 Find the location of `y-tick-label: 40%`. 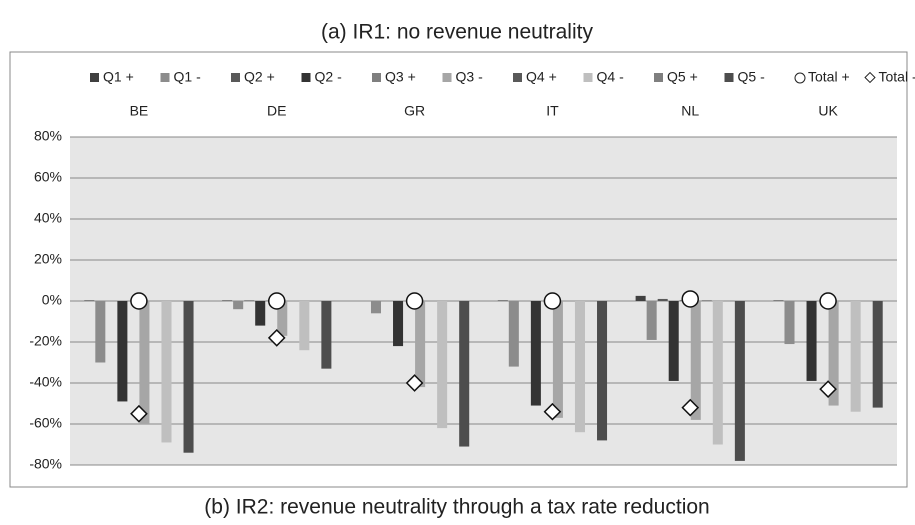

y-tick-label: 40% is located at coordinates (48, 218).